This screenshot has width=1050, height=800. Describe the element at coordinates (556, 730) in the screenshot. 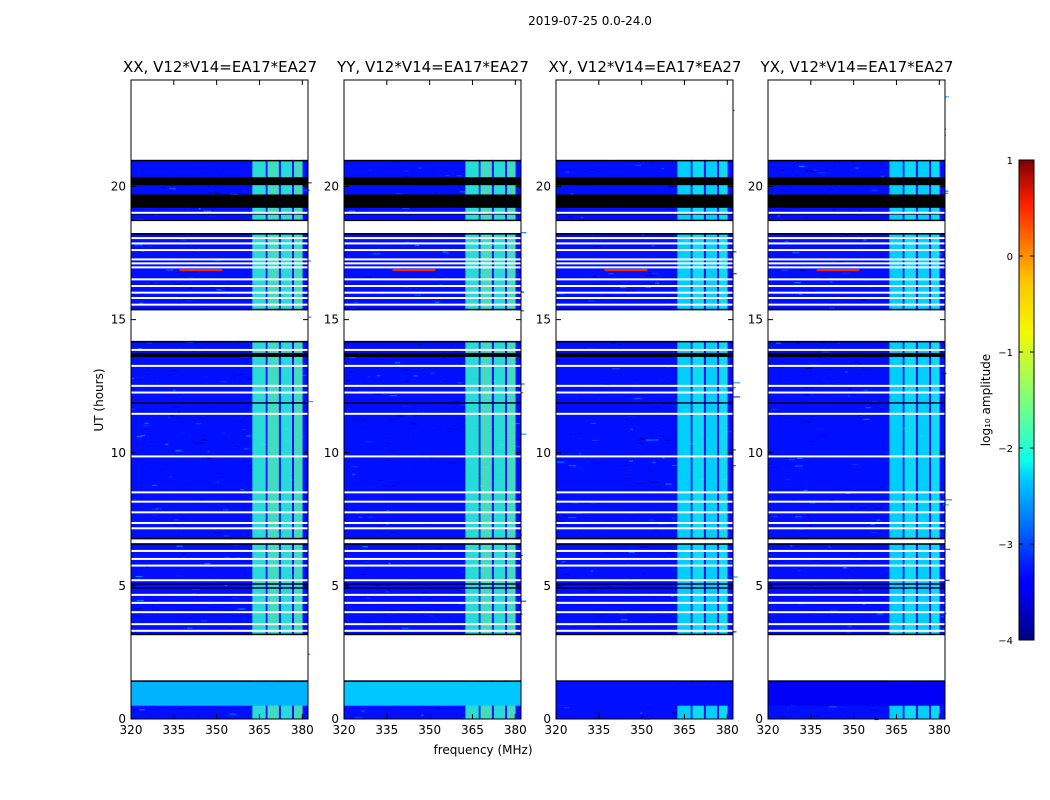

I see `x-tick-label: 320` at that location.